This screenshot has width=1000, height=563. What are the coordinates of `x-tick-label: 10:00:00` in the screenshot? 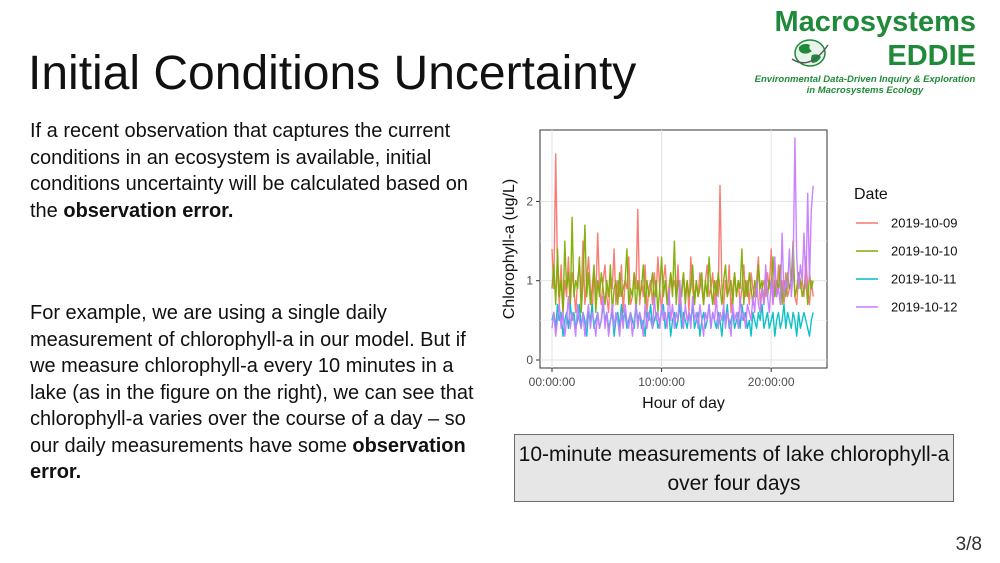 It's located at (661, 382).